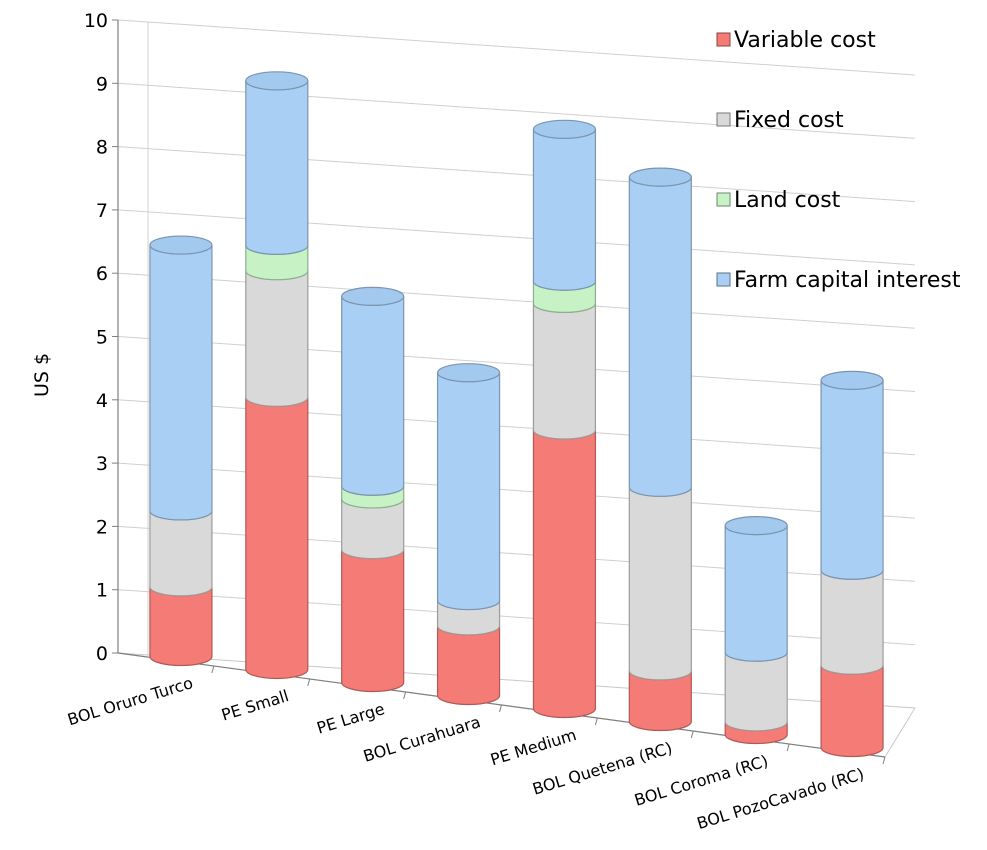  What do you see at coordinates (102, 148) in the screenshot?
I see `y-tick-label: 8` at bounding box center [102, 148].